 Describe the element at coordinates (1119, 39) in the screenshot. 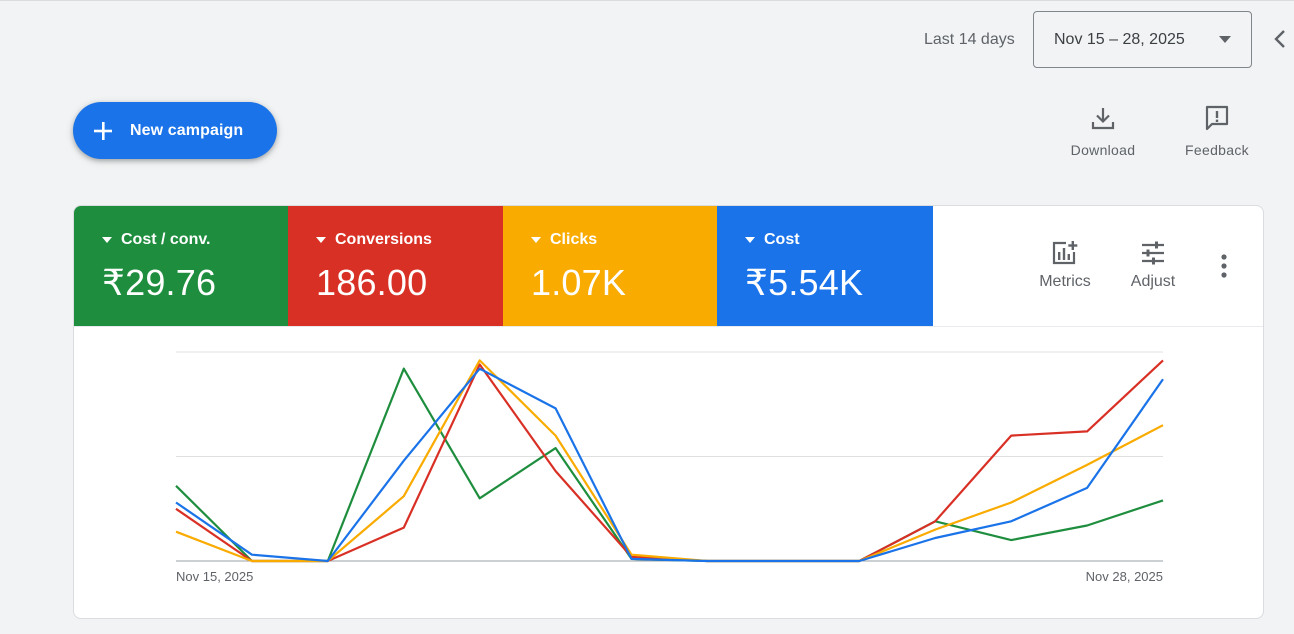

I see `date-range-value: Nov 15 – 28, 2025` at that location.